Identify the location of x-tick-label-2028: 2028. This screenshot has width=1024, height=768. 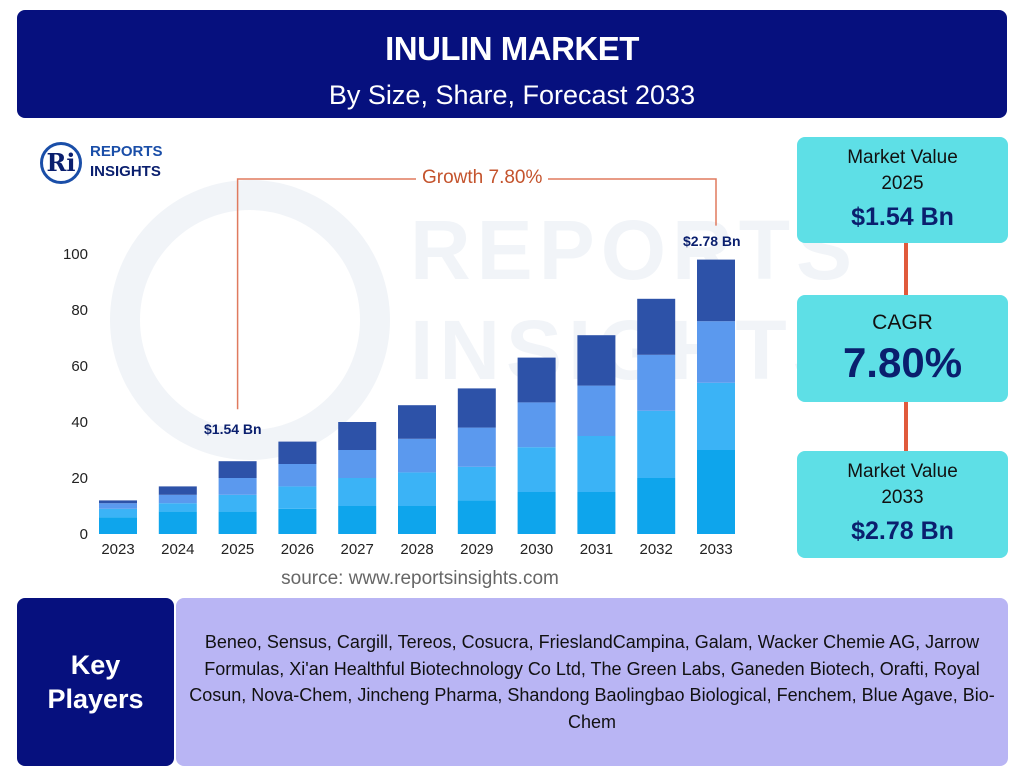
(416, 549).